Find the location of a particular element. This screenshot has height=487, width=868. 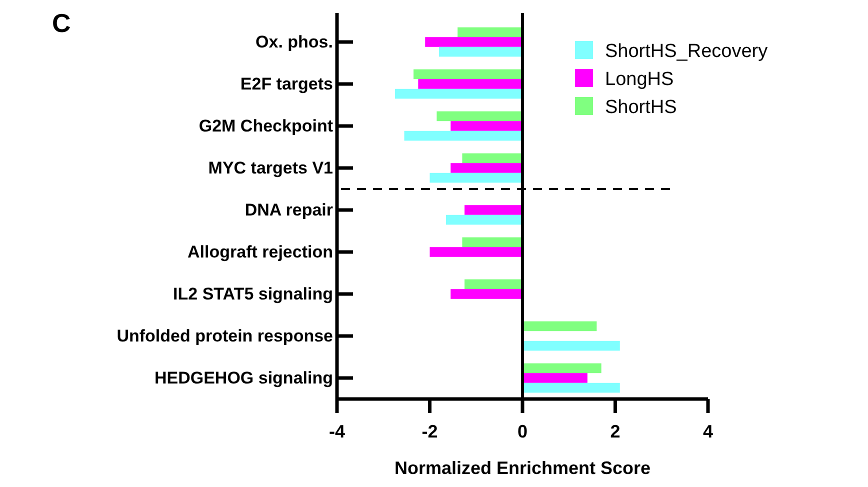

y-tick-label: DNA repair is located at coordinates (289, 210).